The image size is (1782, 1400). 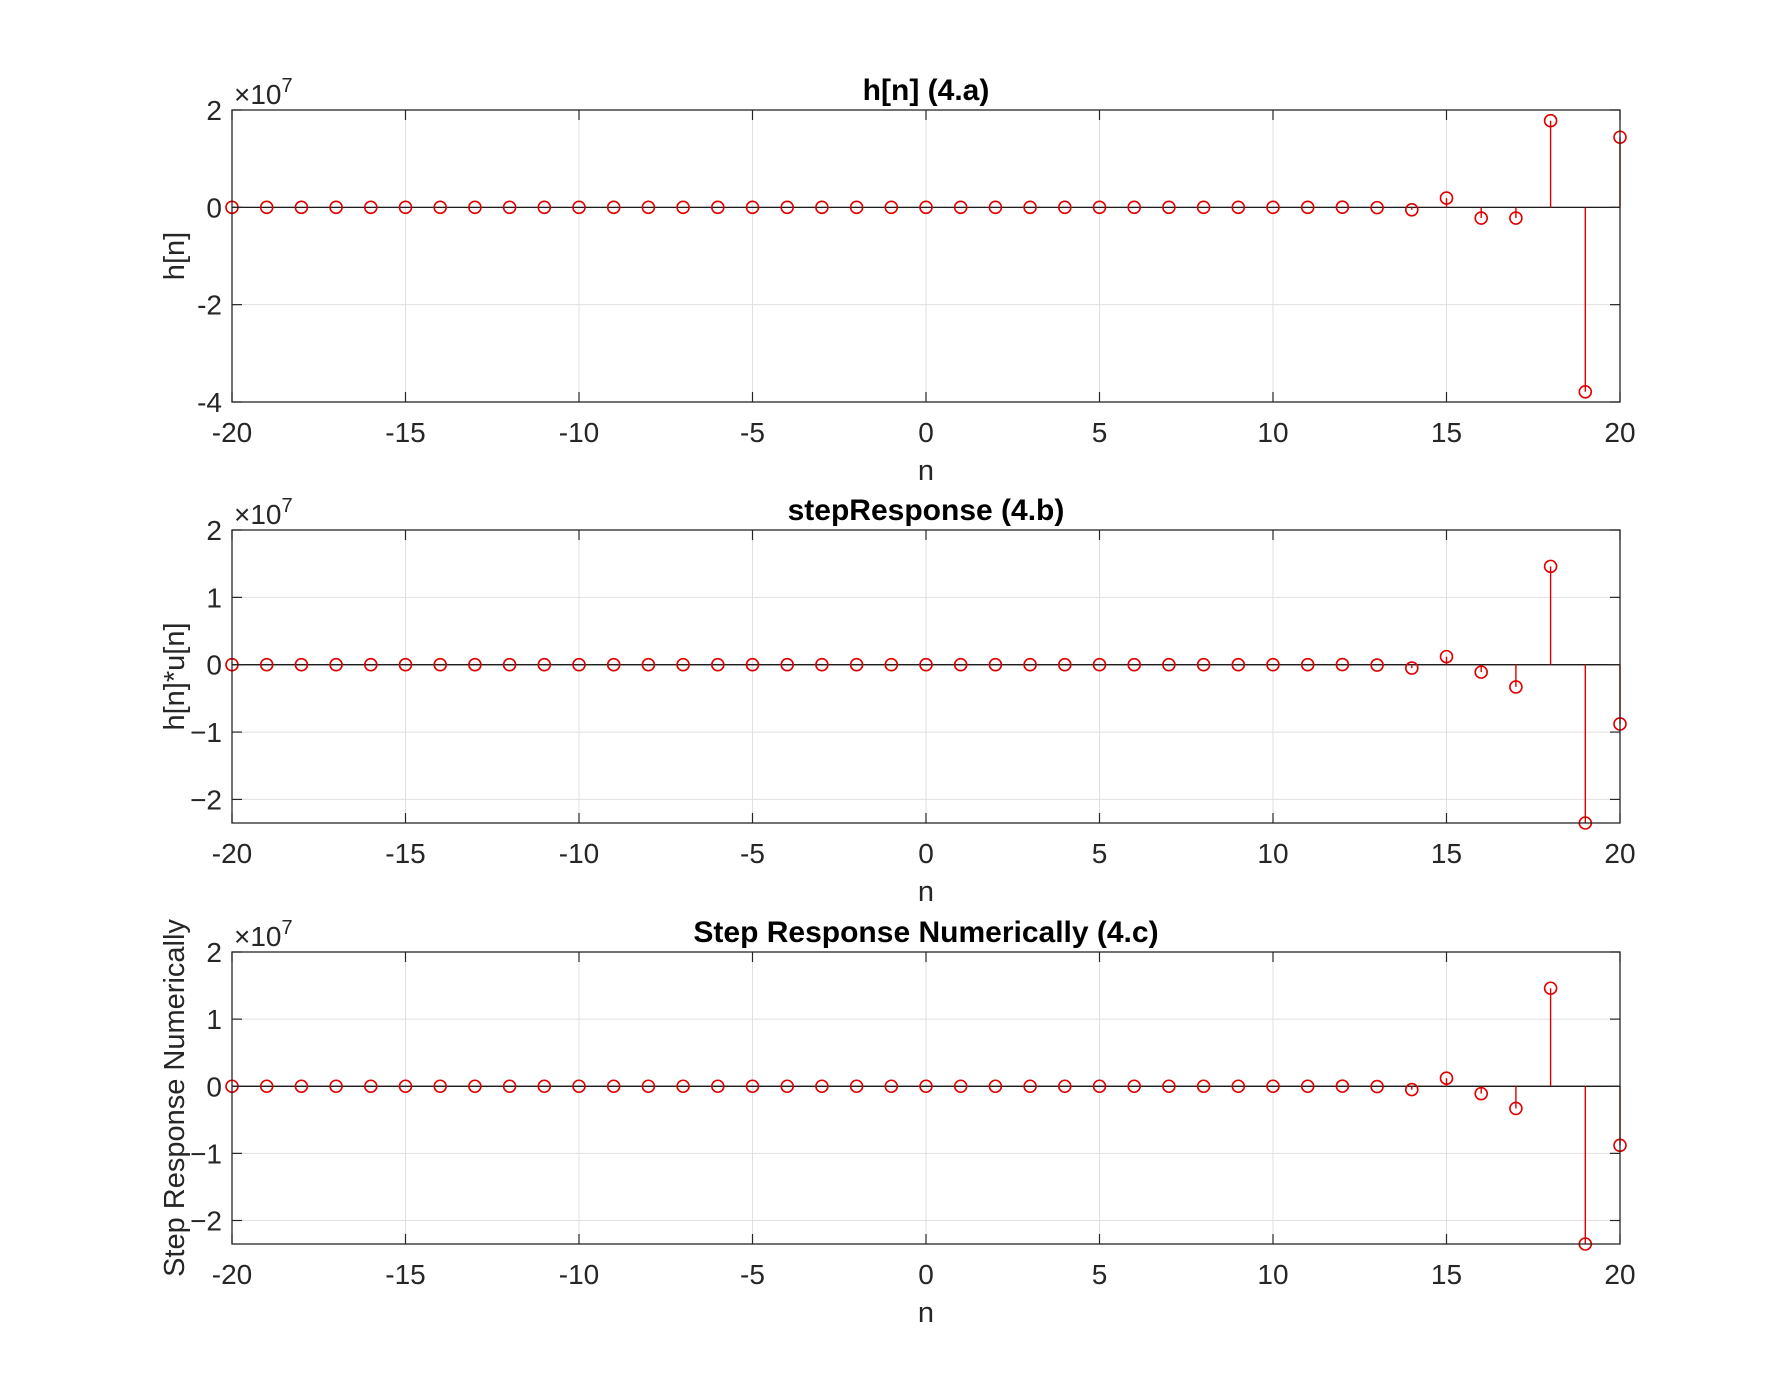 I want to click on chart-title: Step Response Numerically (4.c), so click(x=925, y=932).